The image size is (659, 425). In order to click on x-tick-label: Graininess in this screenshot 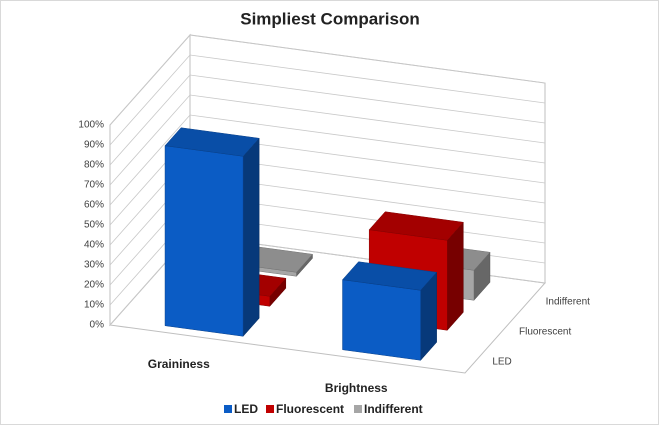, I will do `click(179, 364)`.